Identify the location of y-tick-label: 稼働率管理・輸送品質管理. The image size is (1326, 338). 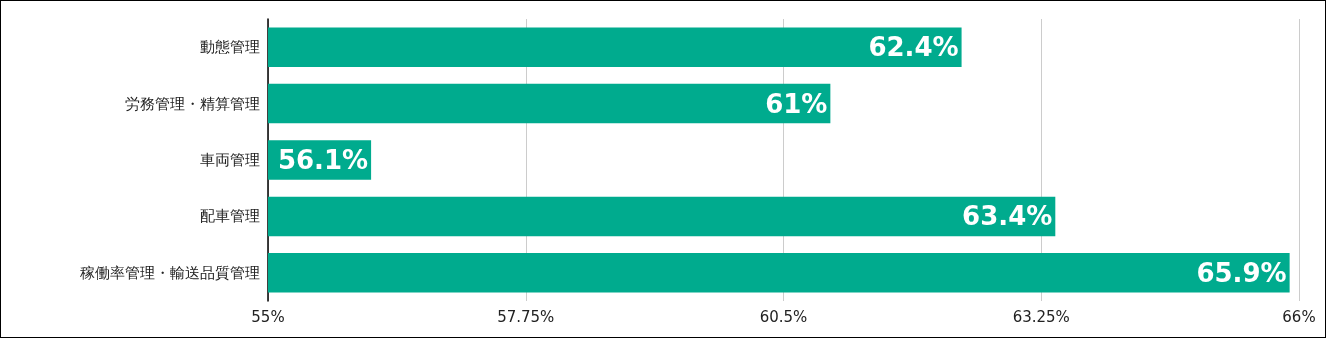
(170, 272).